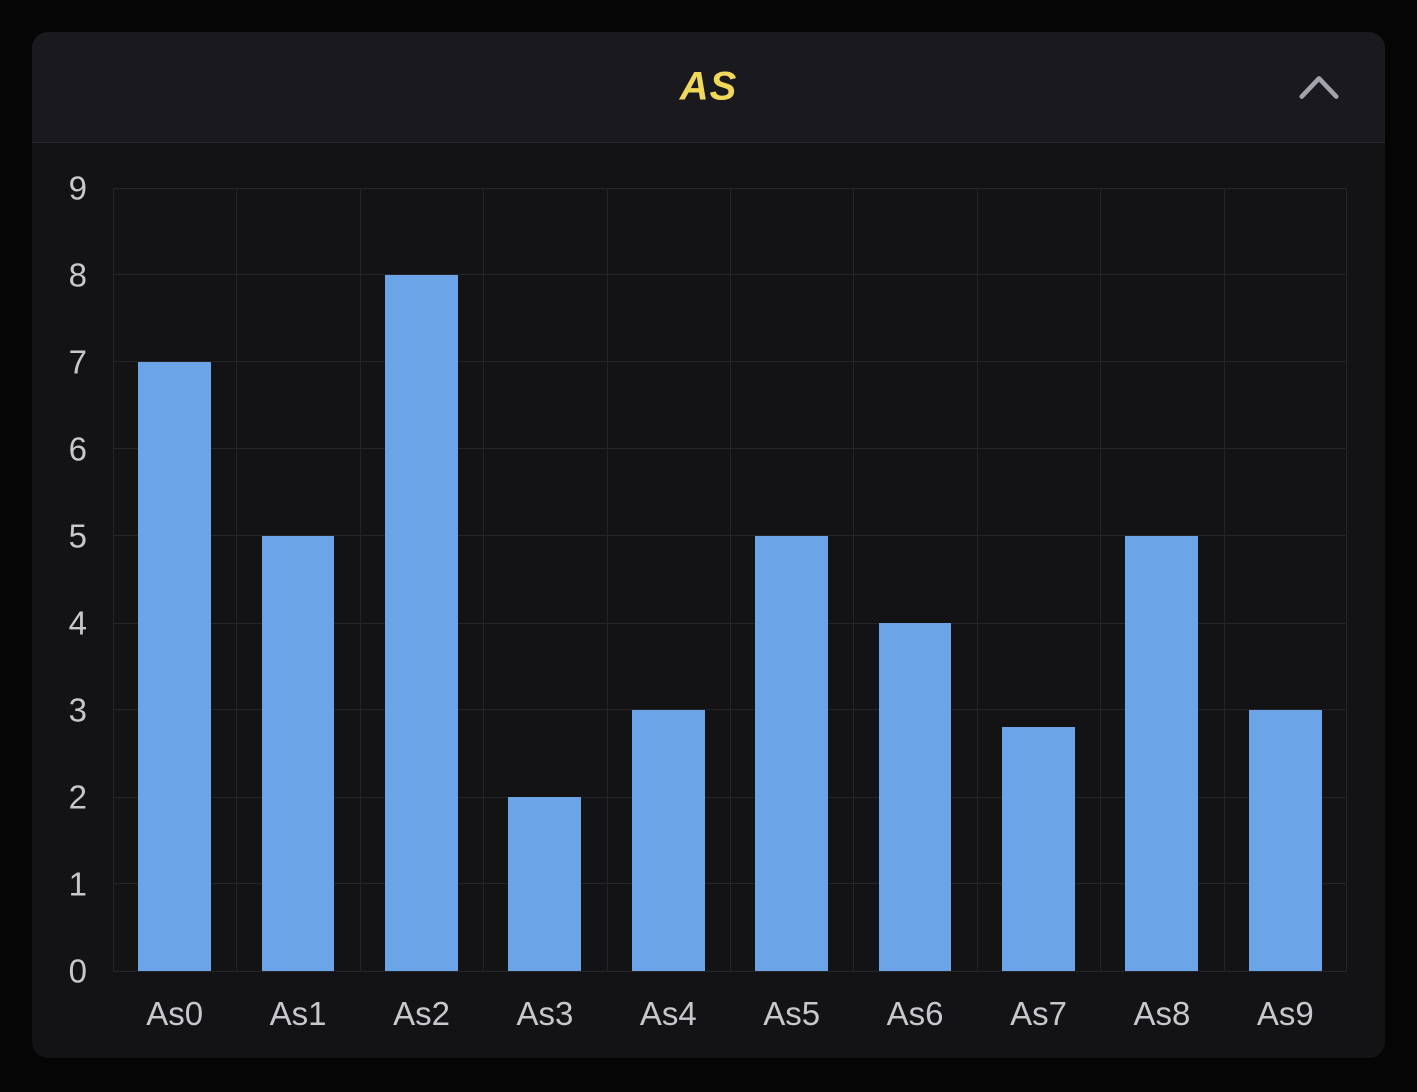 The height and width of the screenshot is (1092, 1417). Describe the element at coordinates (545, 884) in the screenshot. I see `bar-As3` at that location.